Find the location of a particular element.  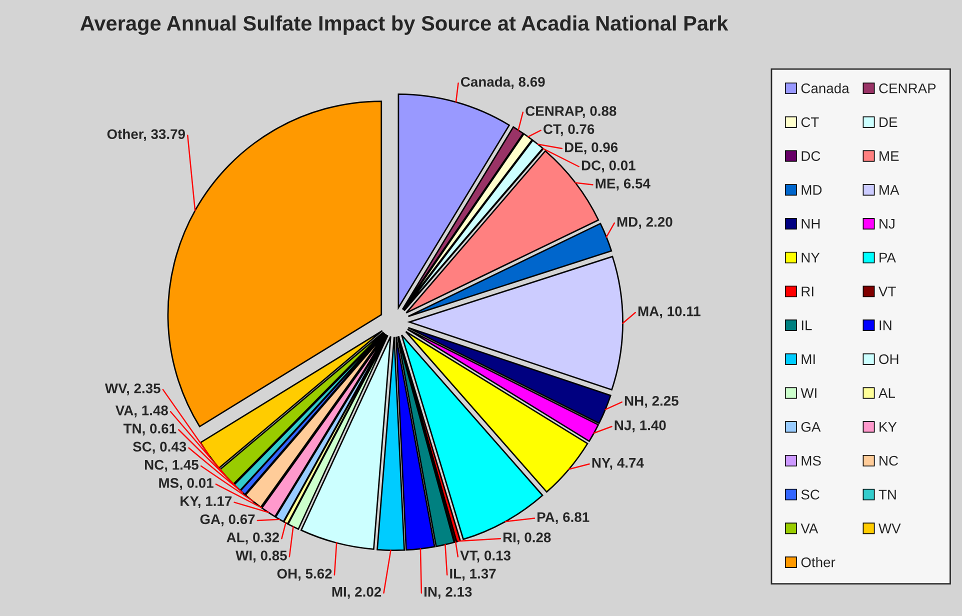

chart-title: Average Annual Sulfate Impact by Source at Acadia National Park is located at coordinates (404, 25).